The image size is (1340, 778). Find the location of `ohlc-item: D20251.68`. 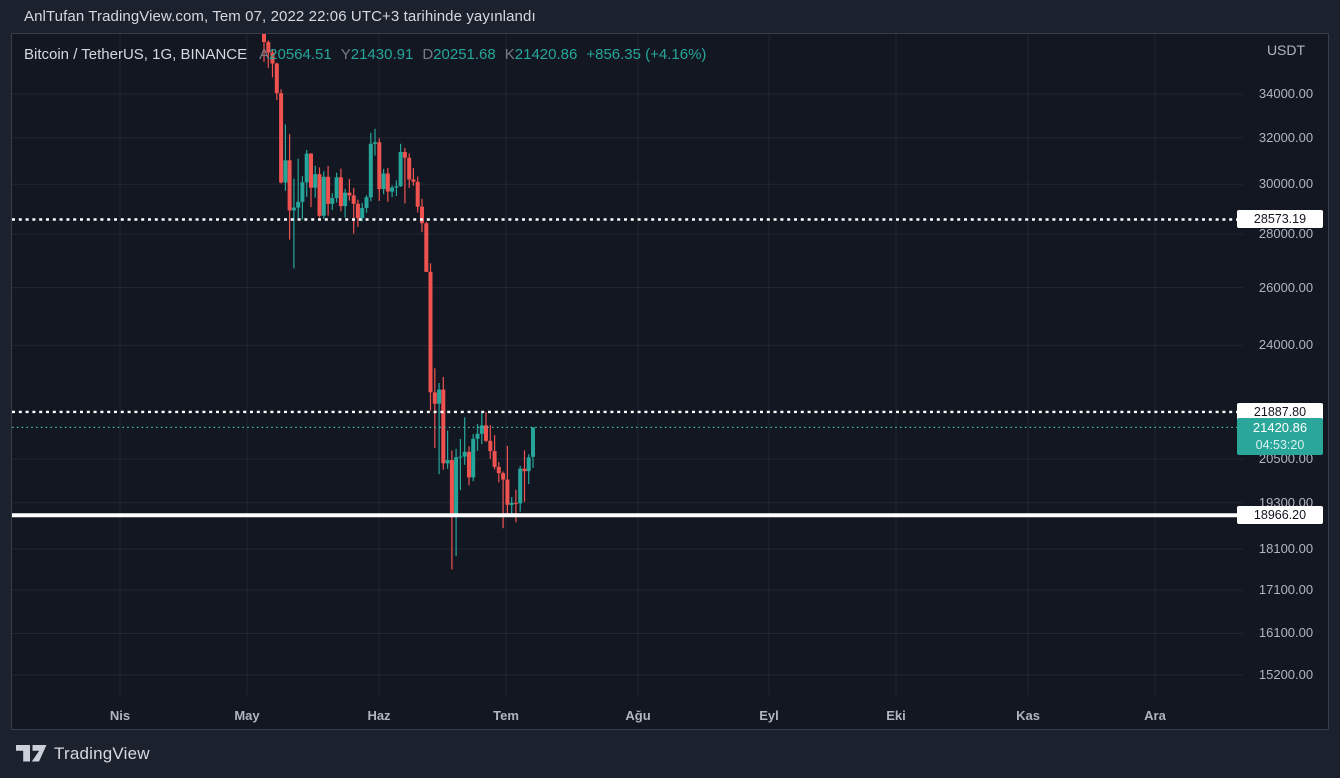

ohlc-item: D20251.68 is located at coordinates (459, 54).